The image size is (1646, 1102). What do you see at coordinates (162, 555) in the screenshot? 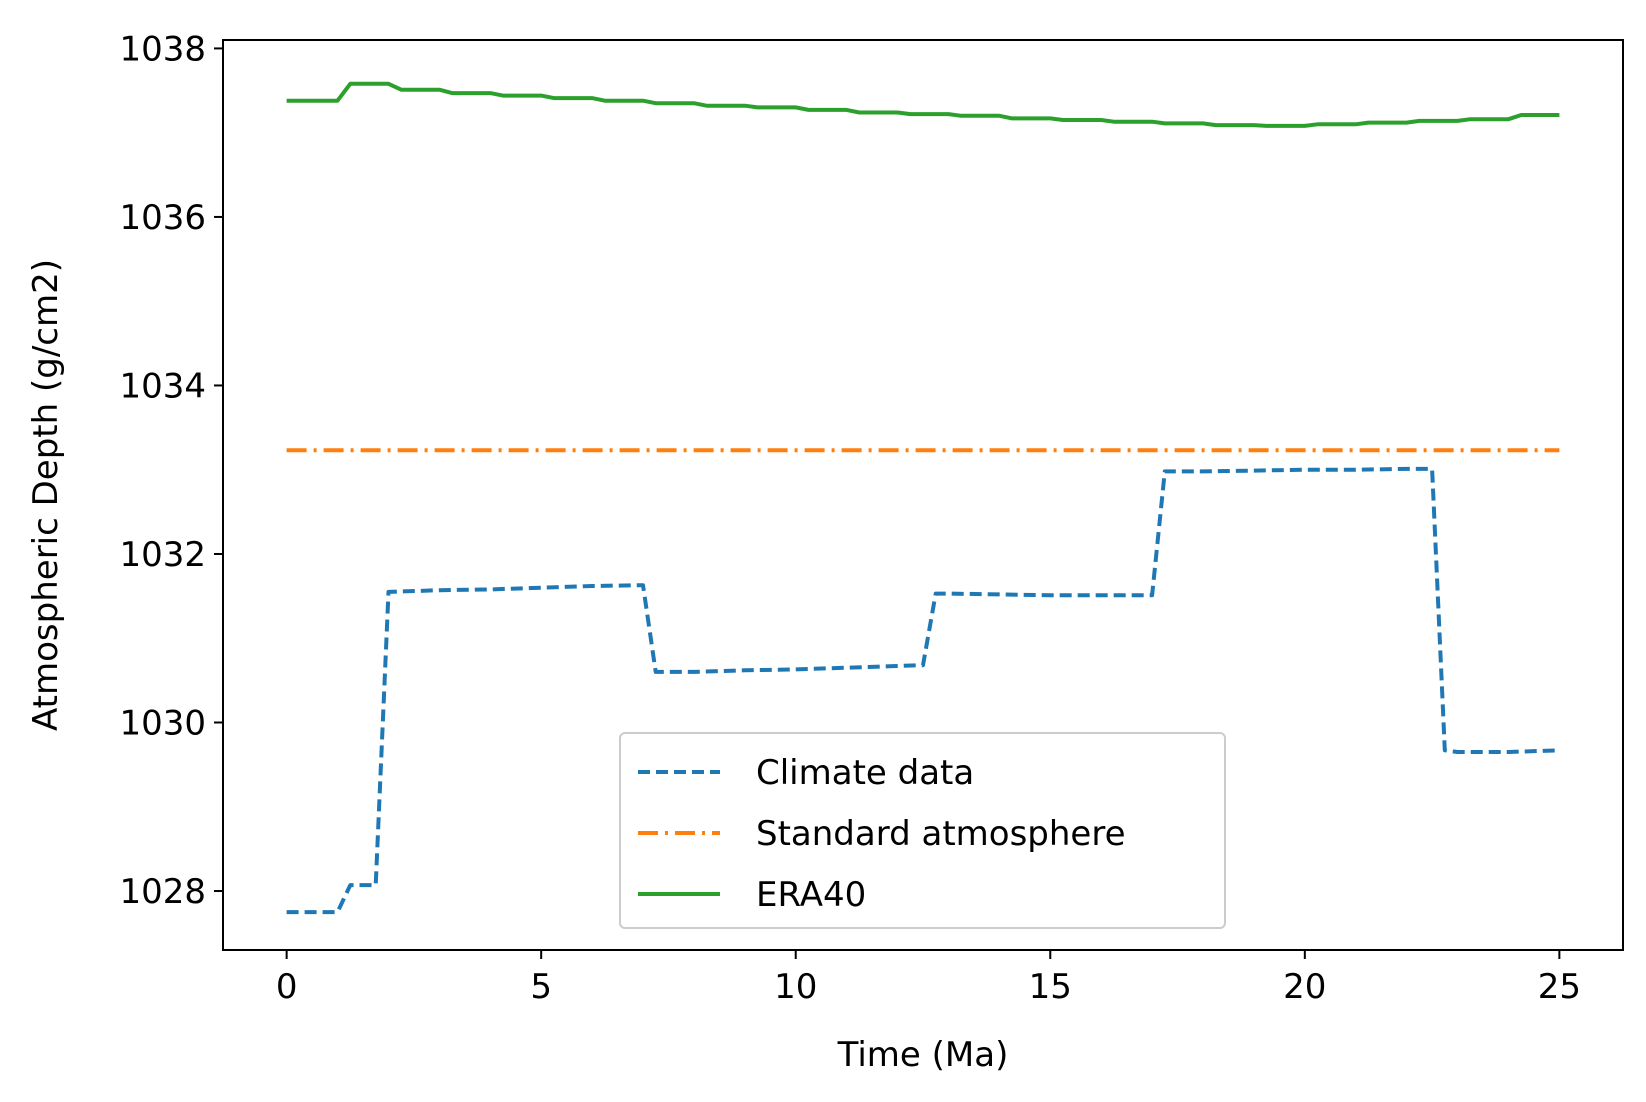
I see `y-tick-label: 1032` at bounding box center [162, 555].